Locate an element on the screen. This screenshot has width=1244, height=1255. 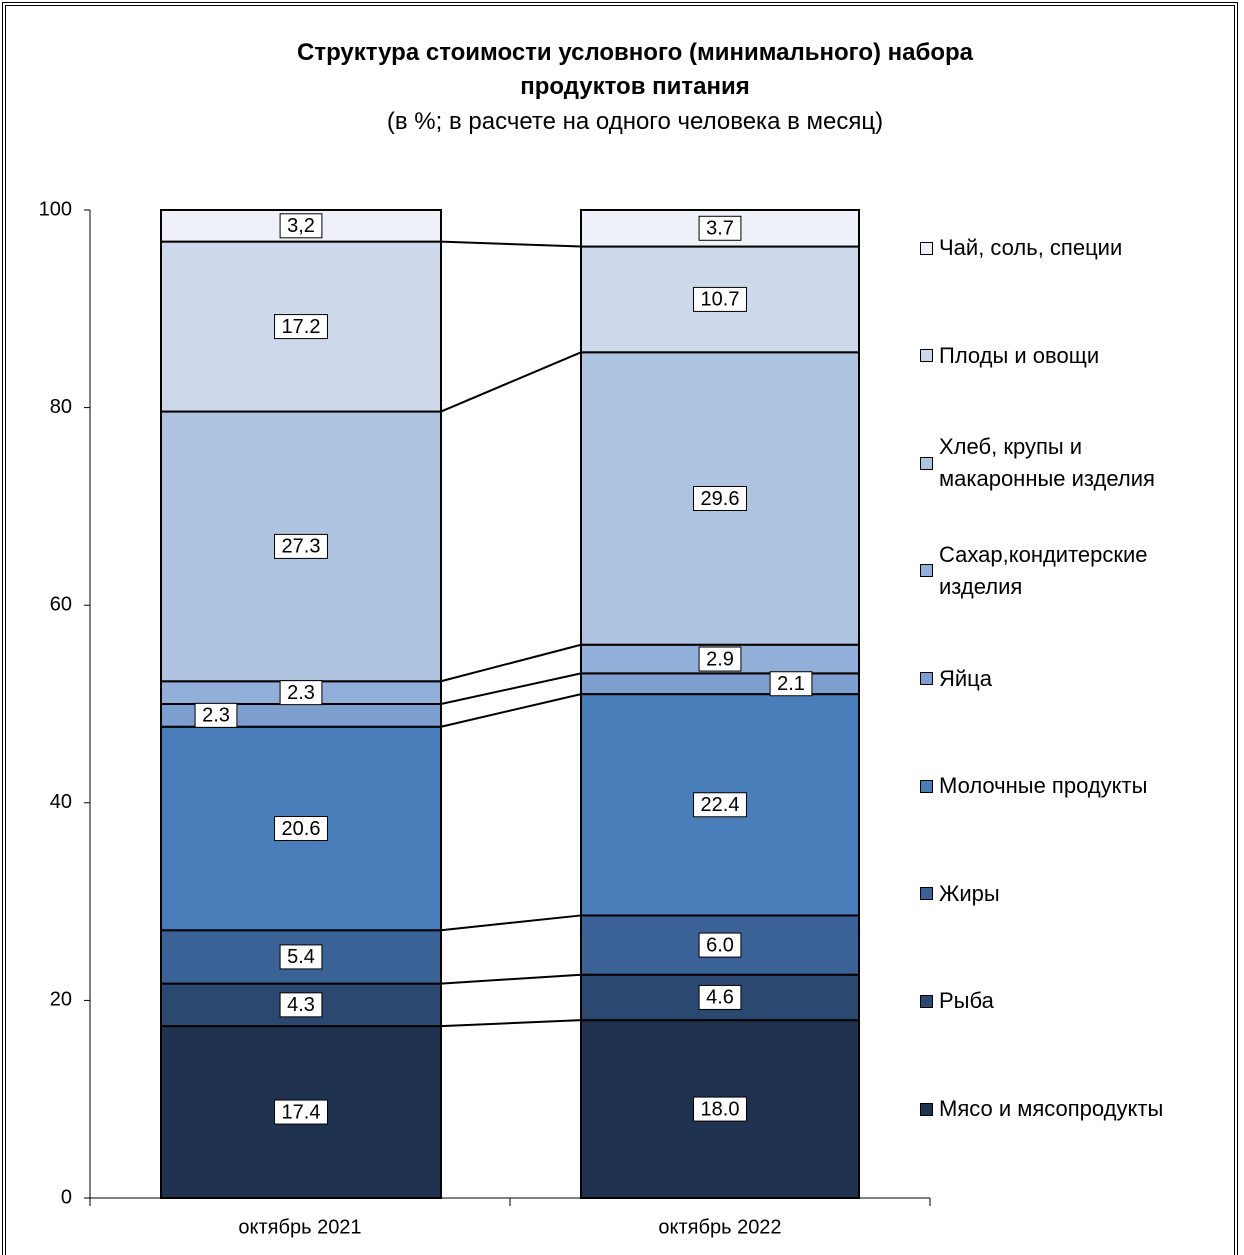
legend-label: Молочные продукты is located at coordinates (1043, 786).